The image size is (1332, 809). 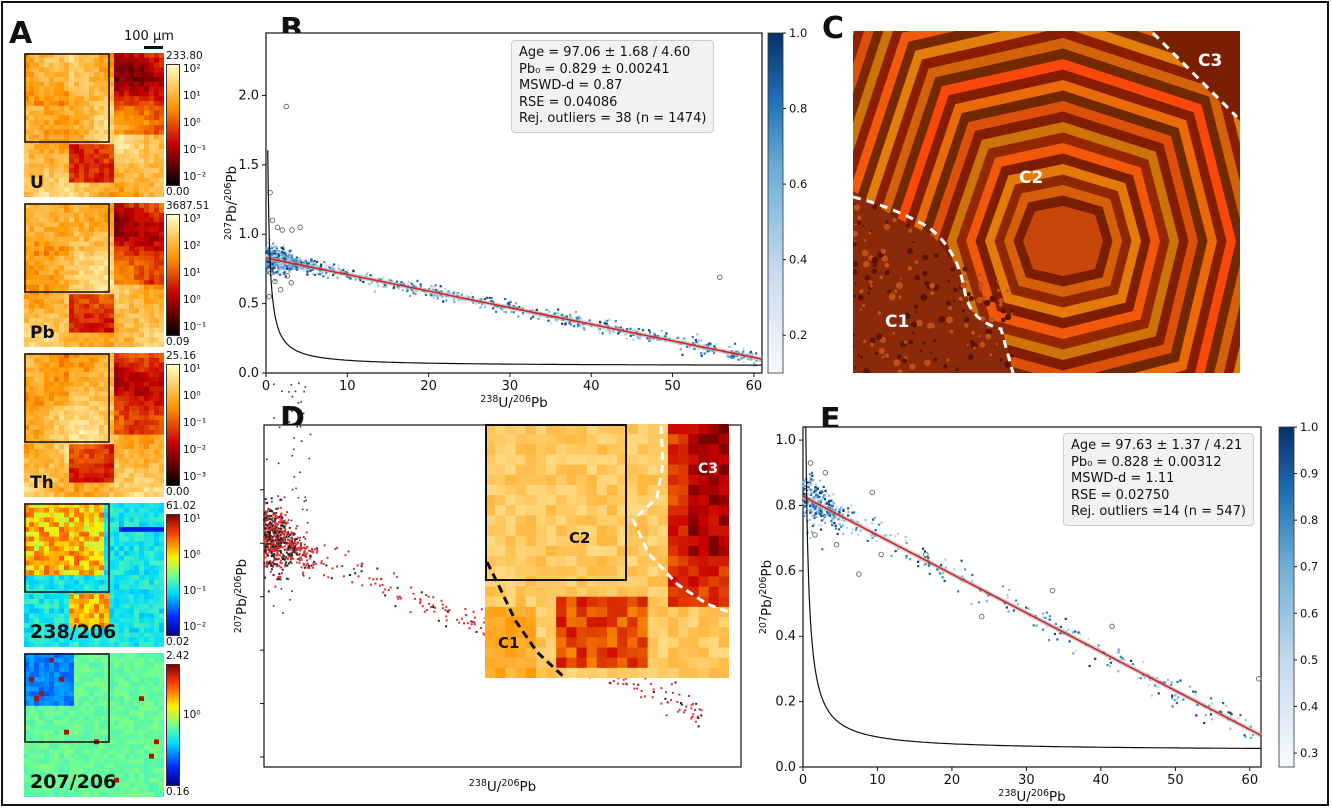 I want to click on zoning-band, so click(x=1063, y=241).